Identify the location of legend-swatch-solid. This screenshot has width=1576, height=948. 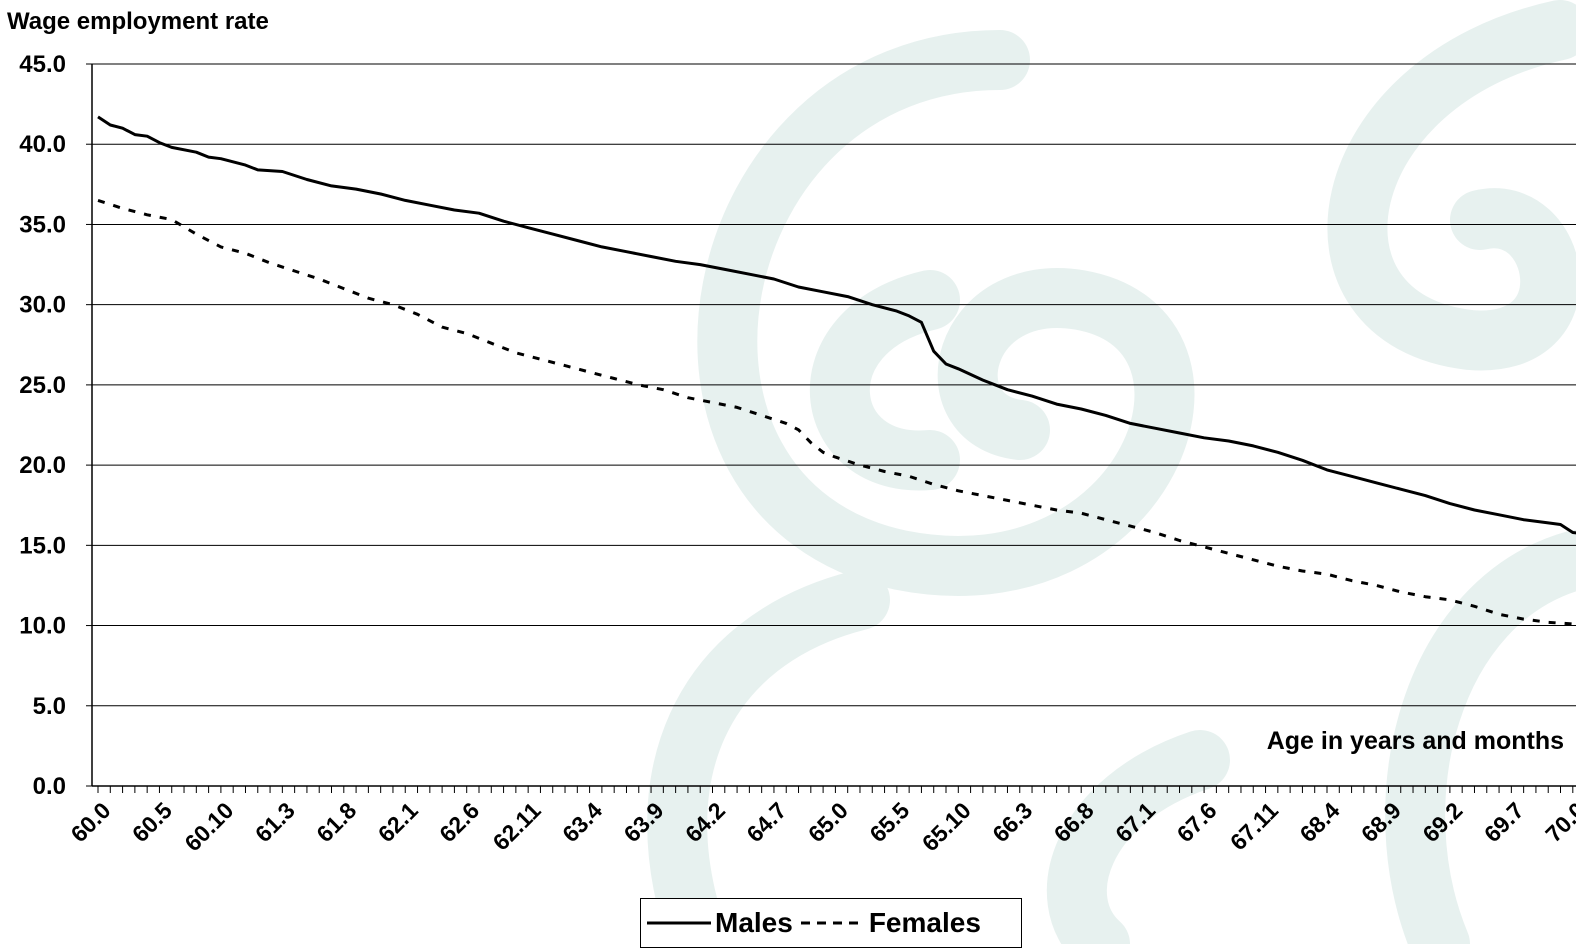
(679, 923).